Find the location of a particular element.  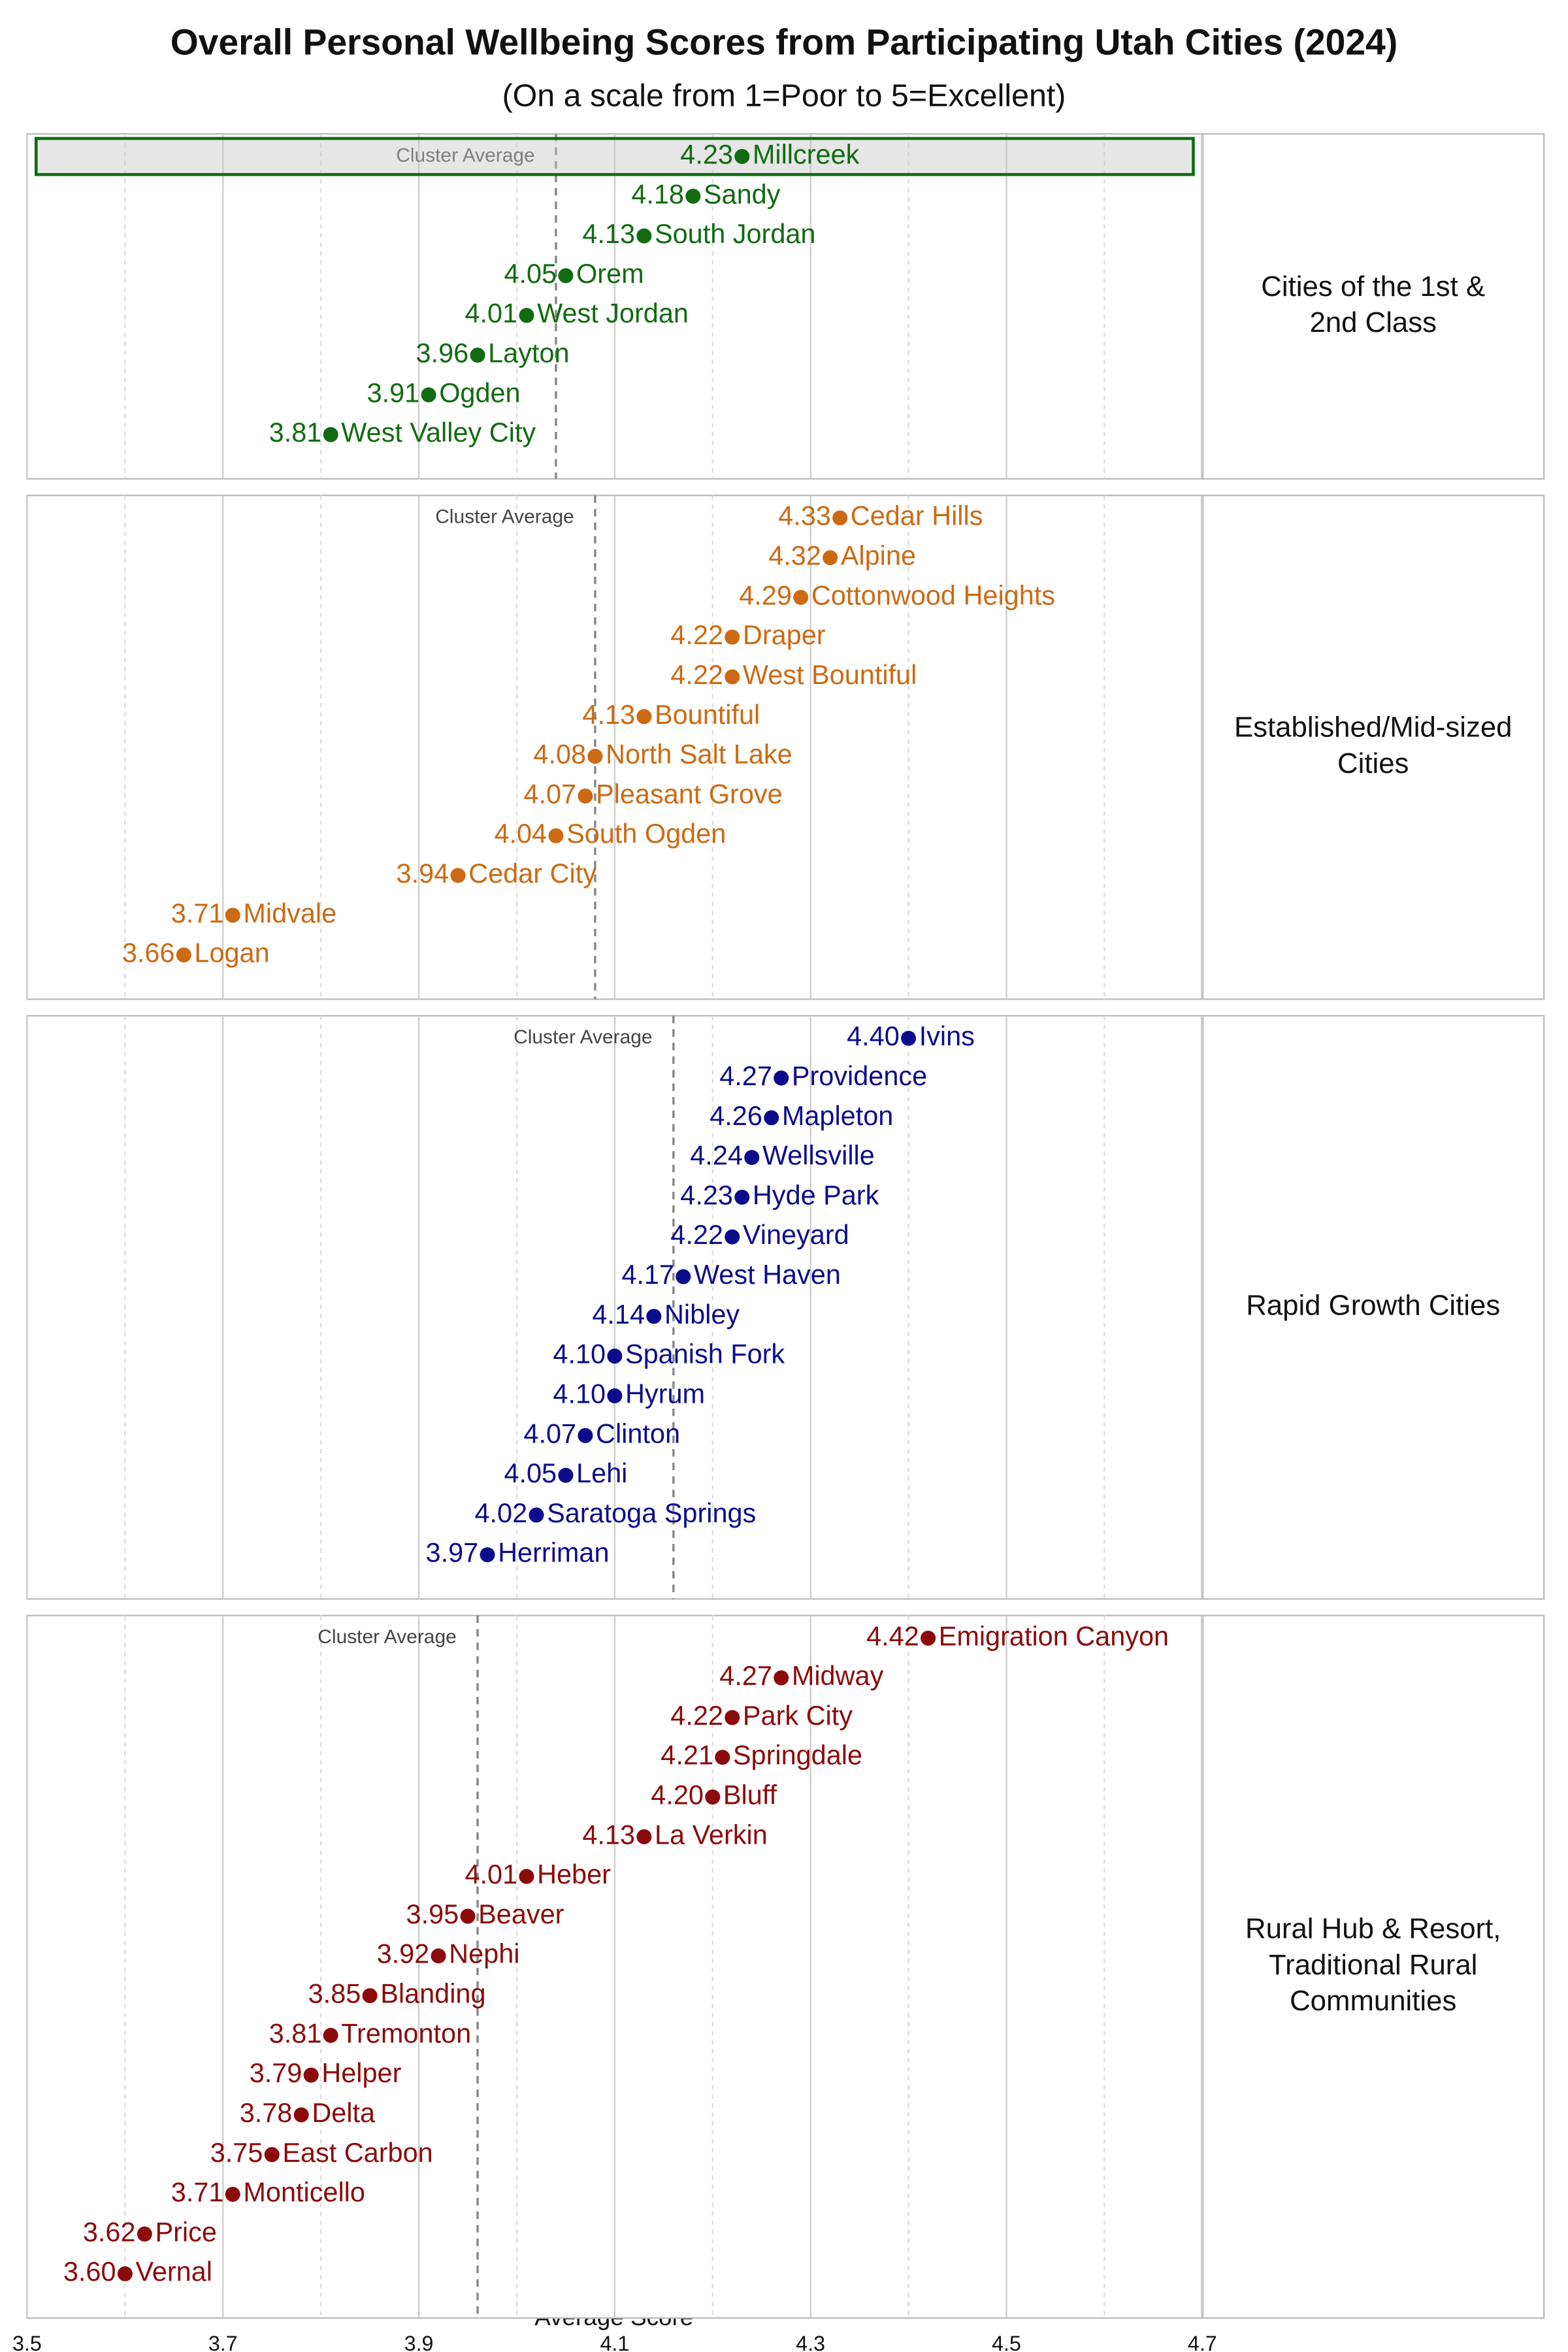

city-label: Vernal is located at coordinates (173, 2271).